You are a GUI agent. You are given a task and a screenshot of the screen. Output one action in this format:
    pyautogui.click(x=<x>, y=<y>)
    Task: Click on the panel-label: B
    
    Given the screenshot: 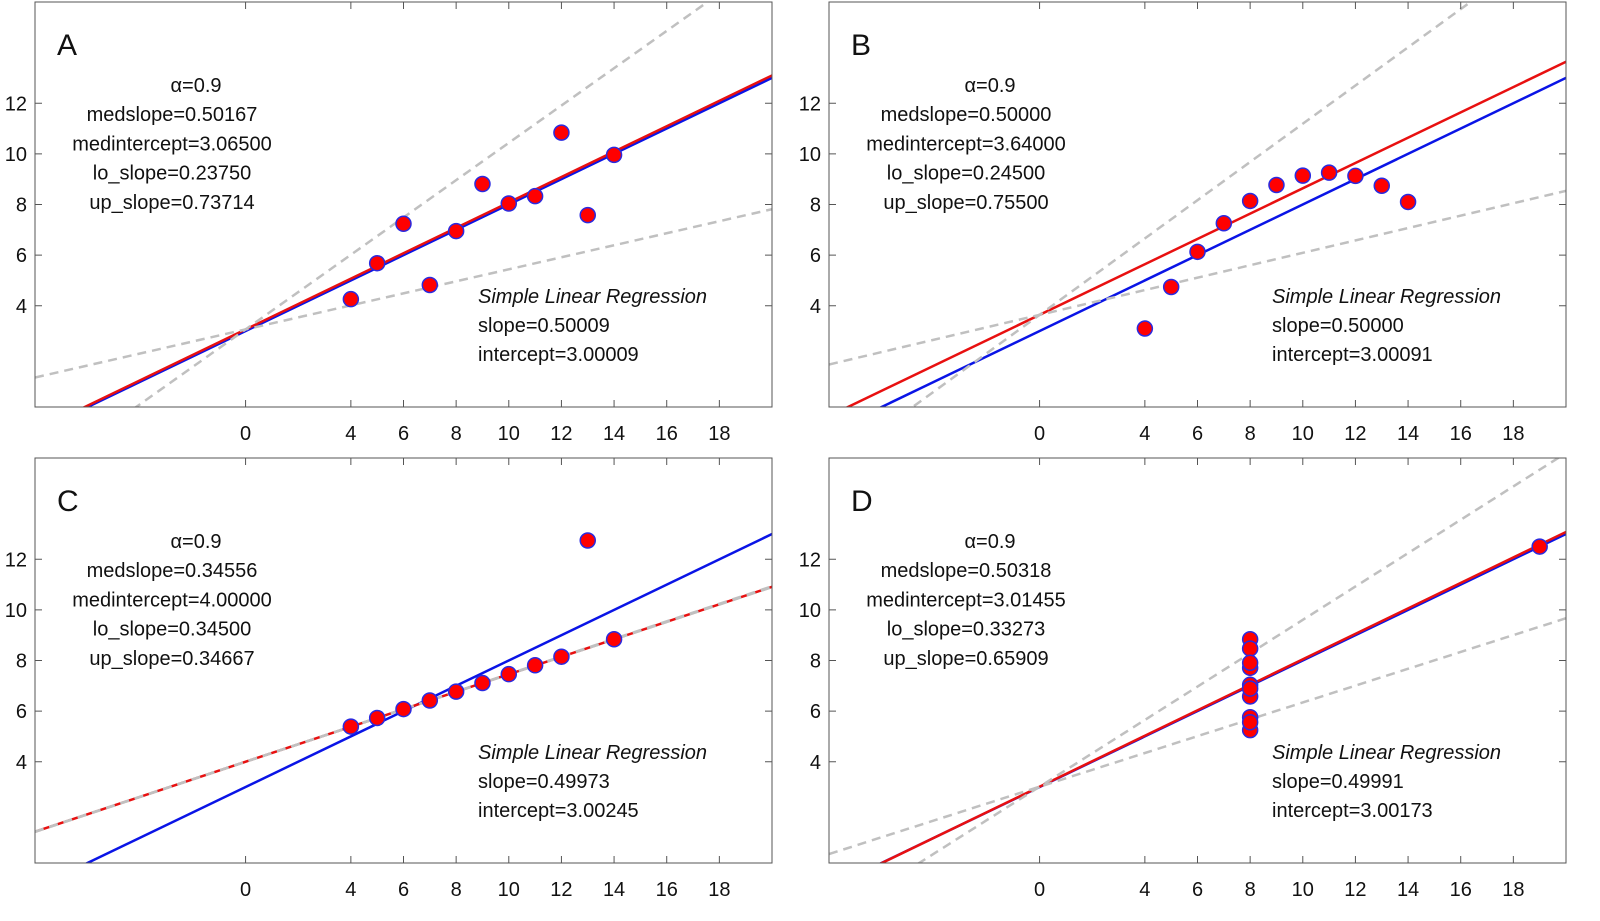 What is the action you would take?
    pyautogui.click(x=861, y=45)
    